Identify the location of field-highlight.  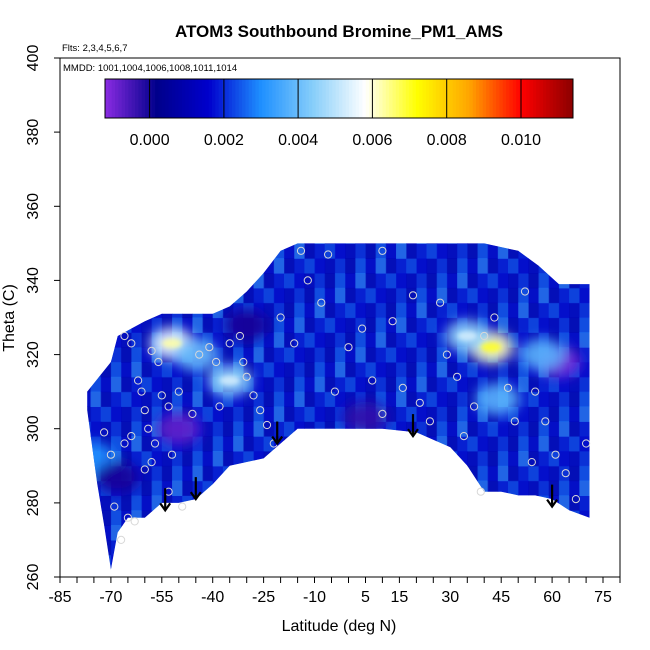
(467, 336).